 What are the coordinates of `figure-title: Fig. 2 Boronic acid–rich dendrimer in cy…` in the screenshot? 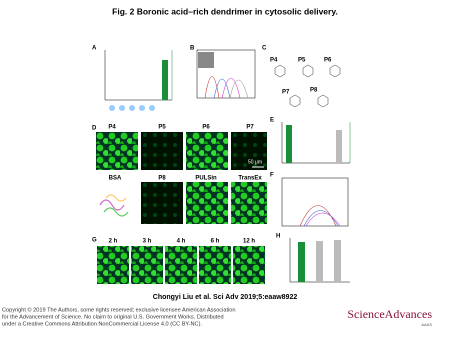 It's located at (225, 11).